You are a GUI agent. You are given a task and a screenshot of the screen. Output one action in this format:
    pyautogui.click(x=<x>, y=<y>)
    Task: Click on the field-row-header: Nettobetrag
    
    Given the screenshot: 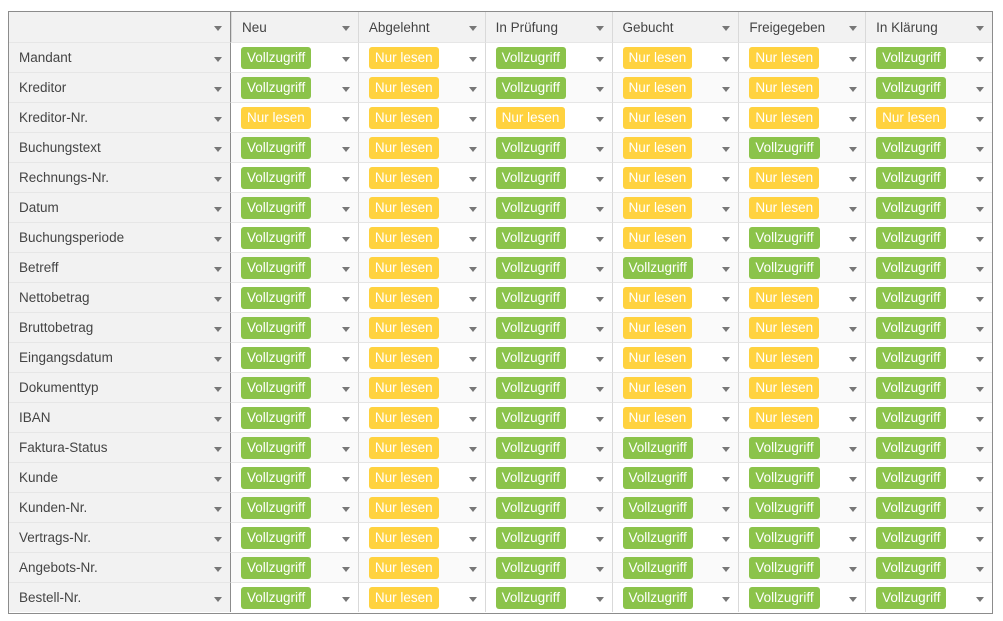 What is the action you would take?
    pyautogui.click(x=120, y=297)
    